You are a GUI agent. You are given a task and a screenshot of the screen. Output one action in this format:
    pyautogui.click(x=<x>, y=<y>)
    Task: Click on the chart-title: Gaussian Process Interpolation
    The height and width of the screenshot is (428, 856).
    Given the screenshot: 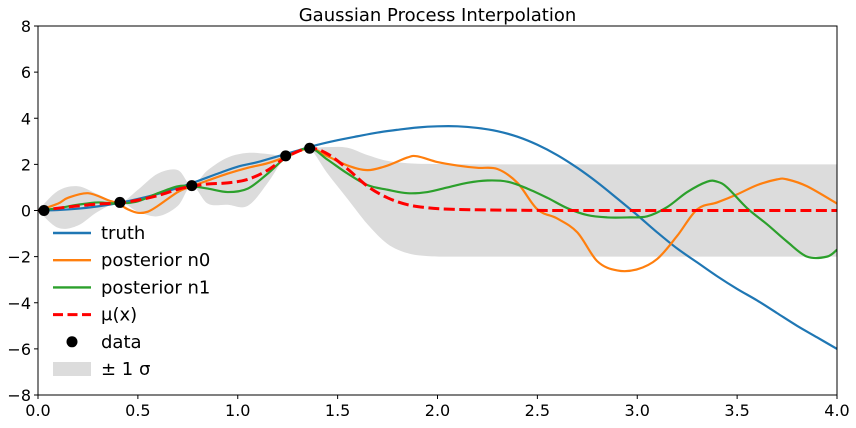 What is the action you would take?
    pyautogui.click(x=438, y=15)
    